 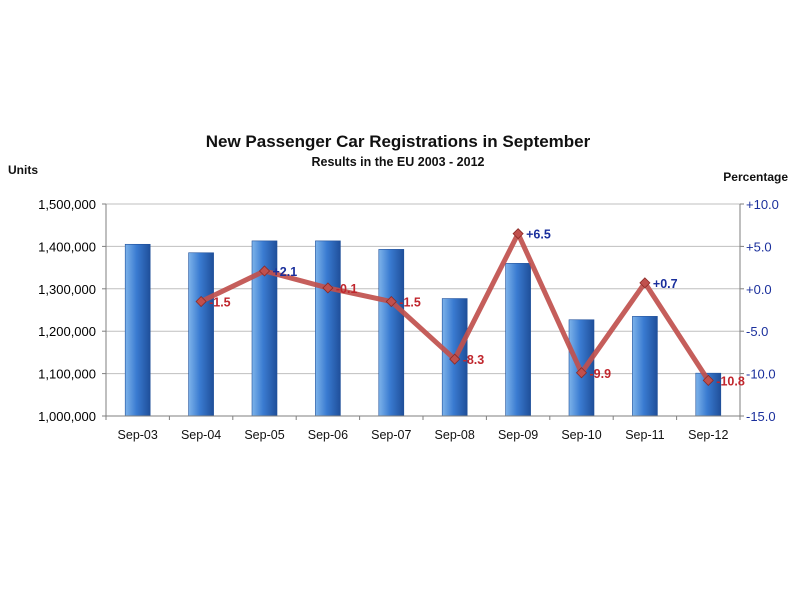 I want to click on left-tick-label: 1,200,000, so click(x=67, y=331).